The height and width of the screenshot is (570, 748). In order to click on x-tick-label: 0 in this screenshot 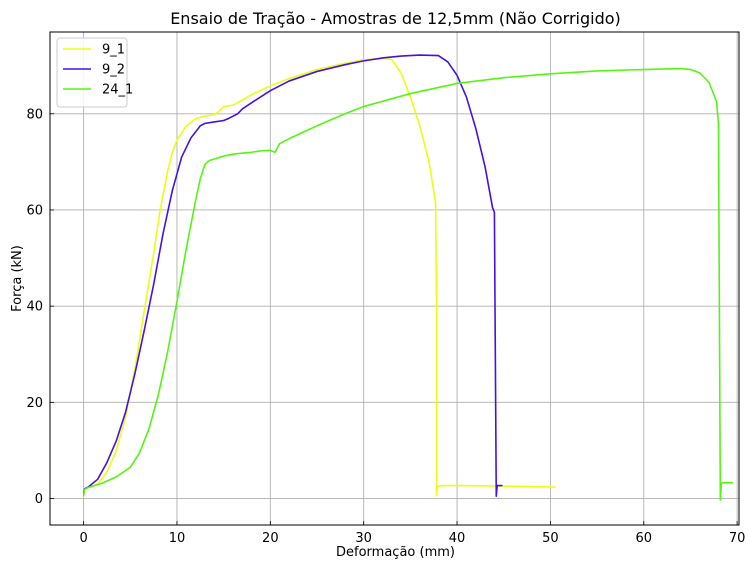, I will do `click(83, 538)`.